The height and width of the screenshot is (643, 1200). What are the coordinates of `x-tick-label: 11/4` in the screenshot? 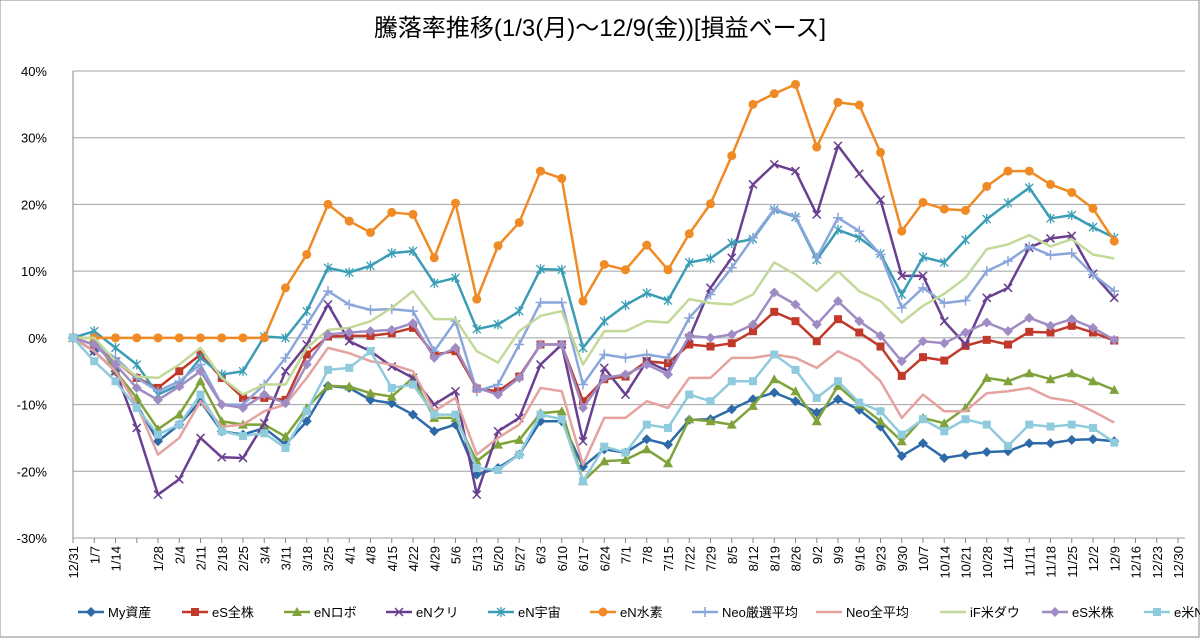 It's located at (1008, 558).